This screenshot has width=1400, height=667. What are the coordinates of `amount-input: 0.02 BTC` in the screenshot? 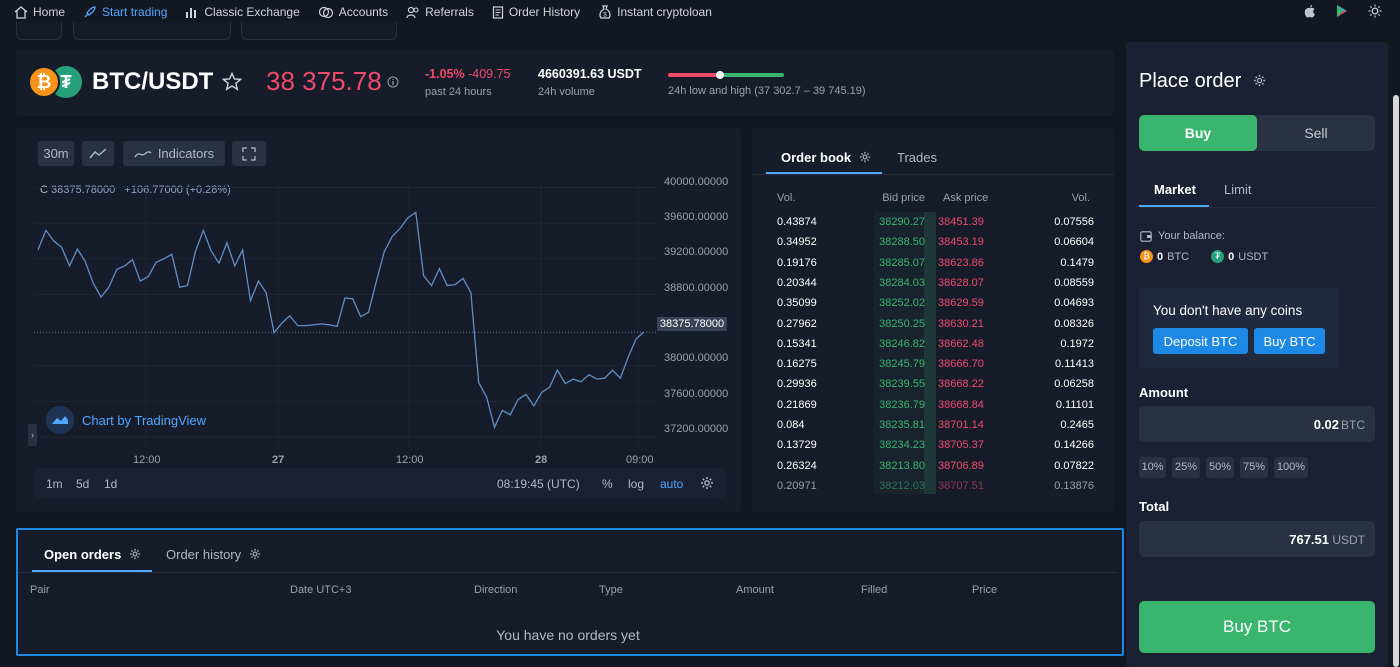 It's located at (1257, 424).